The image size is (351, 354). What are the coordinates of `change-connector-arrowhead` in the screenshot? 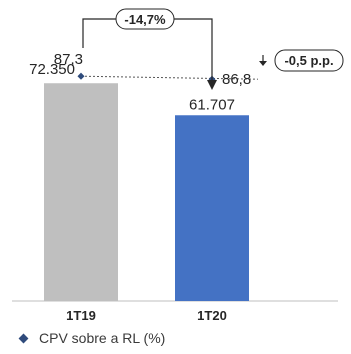 It's located at (212, 85).